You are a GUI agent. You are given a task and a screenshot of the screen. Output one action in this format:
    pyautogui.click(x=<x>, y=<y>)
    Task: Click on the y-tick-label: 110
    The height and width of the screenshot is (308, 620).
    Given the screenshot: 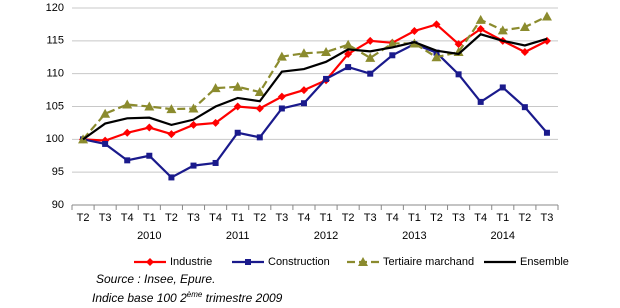 What is the action you would take?
    pyautogui.click(x=55, y=74)
    